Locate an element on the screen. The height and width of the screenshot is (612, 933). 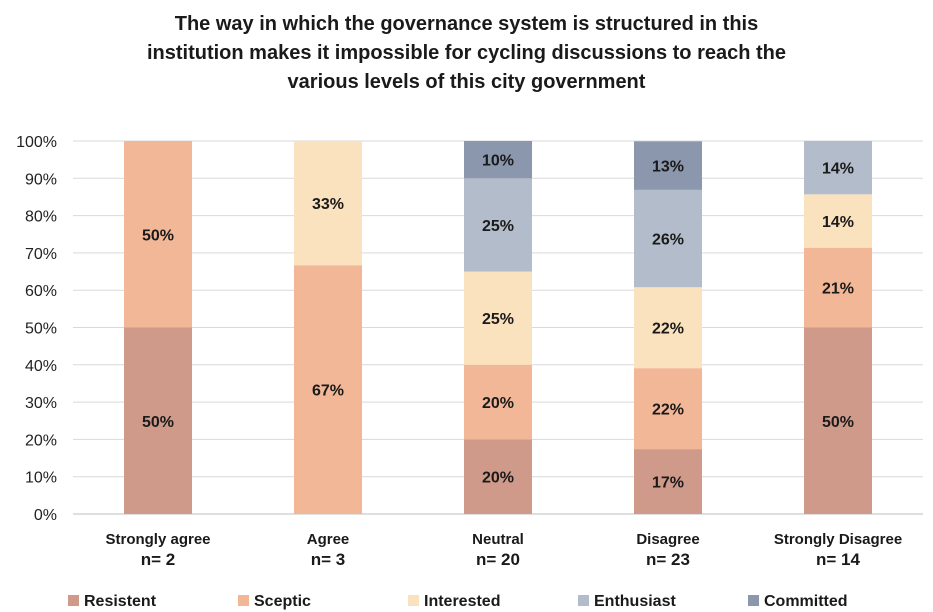
x-category-label: Disagree is located at coordinates (667, 539).